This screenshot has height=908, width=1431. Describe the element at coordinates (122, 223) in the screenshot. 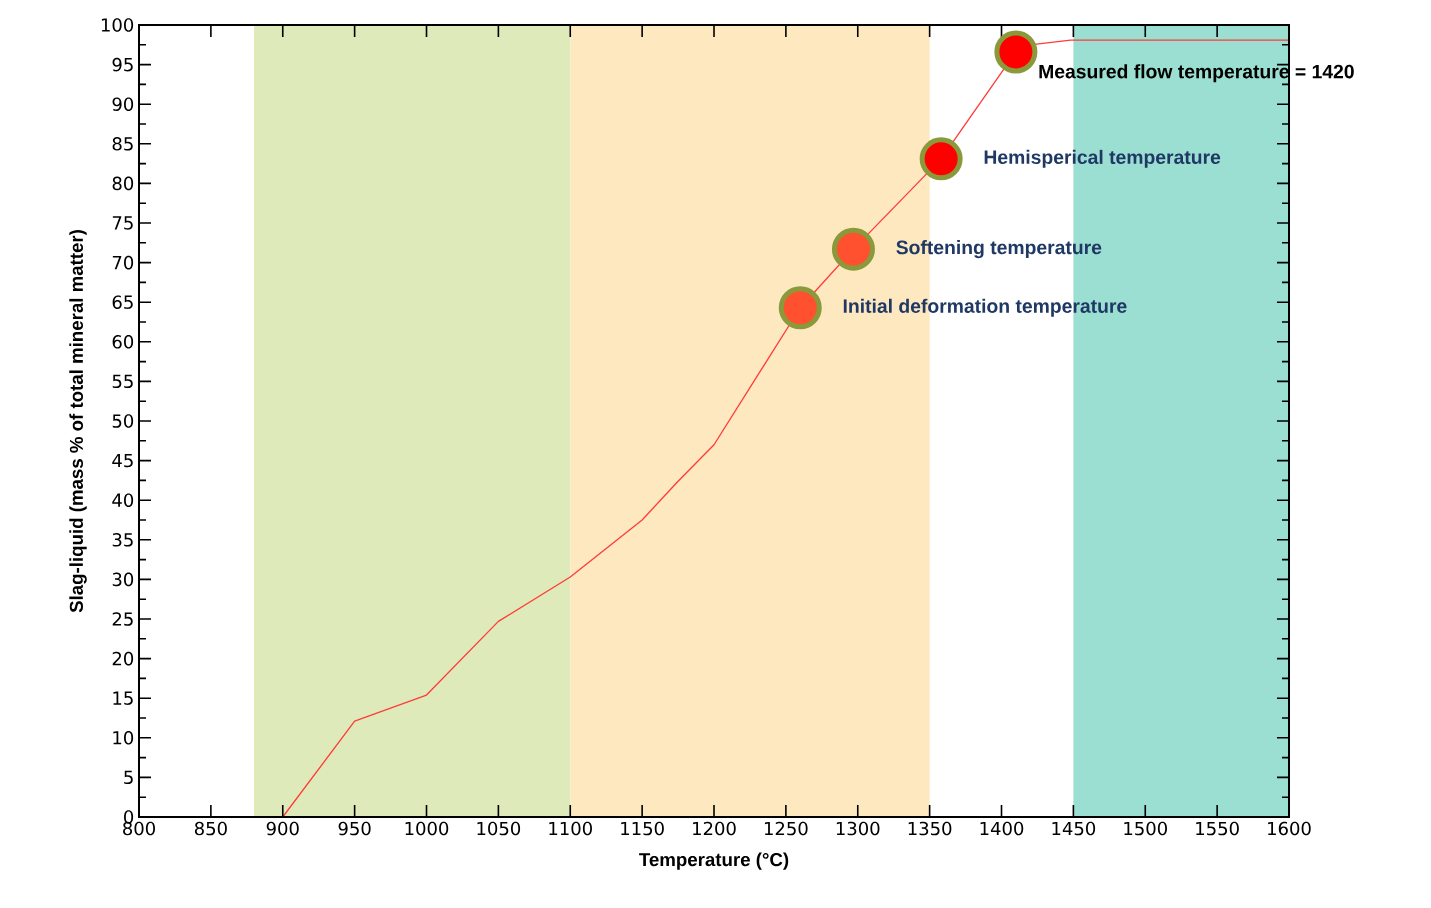

I see `y-tick-label: 75` at that location.